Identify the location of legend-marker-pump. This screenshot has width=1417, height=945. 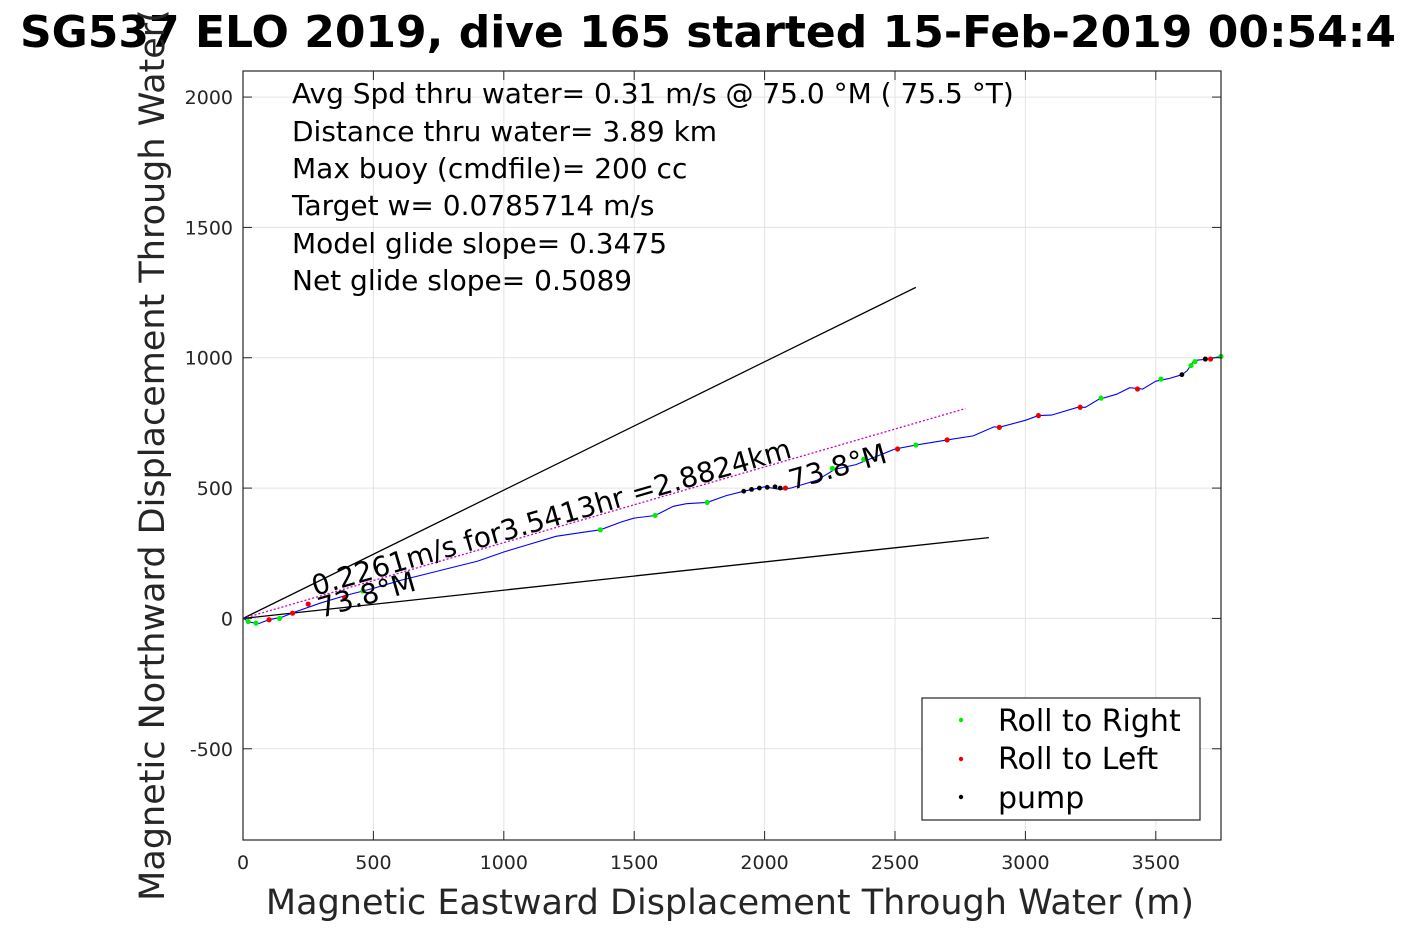
(961, 797).